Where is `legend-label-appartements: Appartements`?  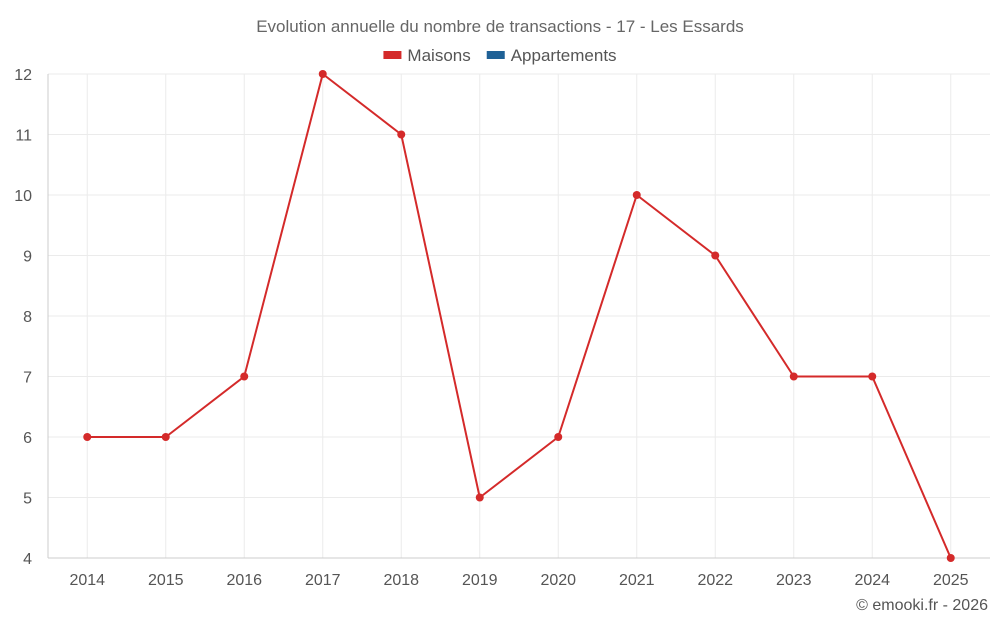 legend-label-appartements: Appartements is located at coordinates (564, 55).